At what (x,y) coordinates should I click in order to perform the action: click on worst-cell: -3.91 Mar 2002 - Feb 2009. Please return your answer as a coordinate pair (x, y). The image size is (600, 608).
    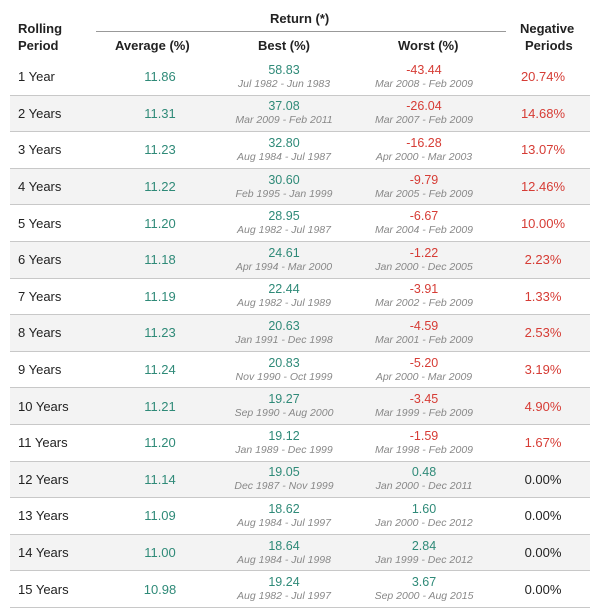
    Looking at the image, I should click on (424, 297).